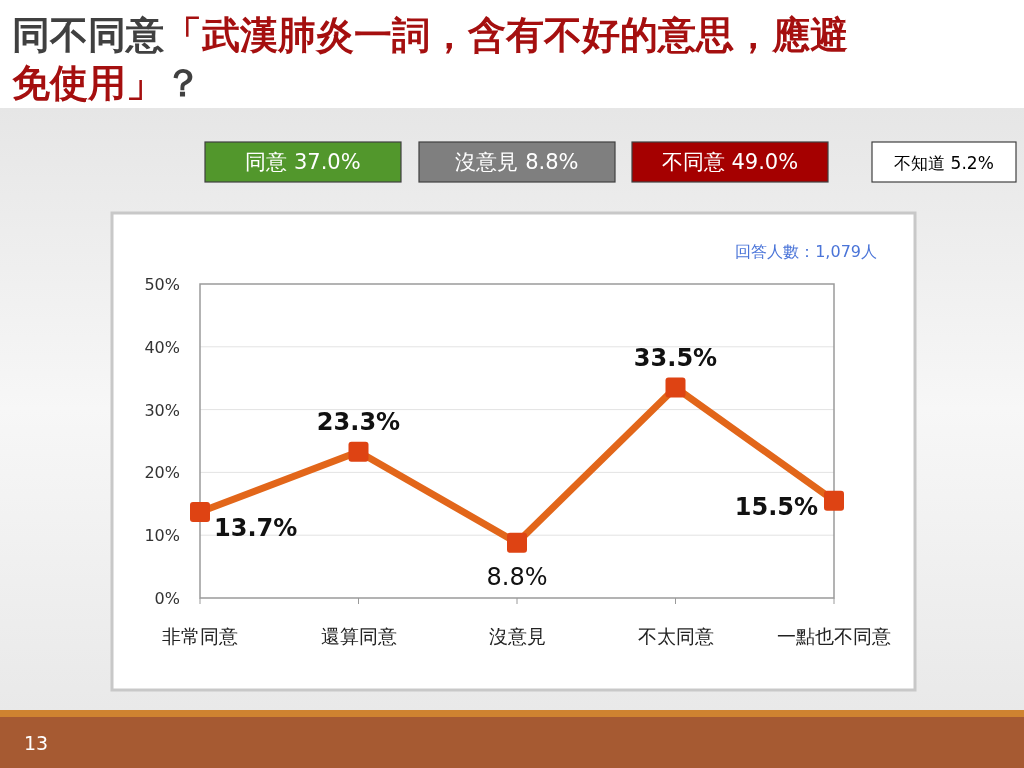 This screenshot has width=1024, height=768. I want to click on y-tick-label: 50%, so click(162, 284).